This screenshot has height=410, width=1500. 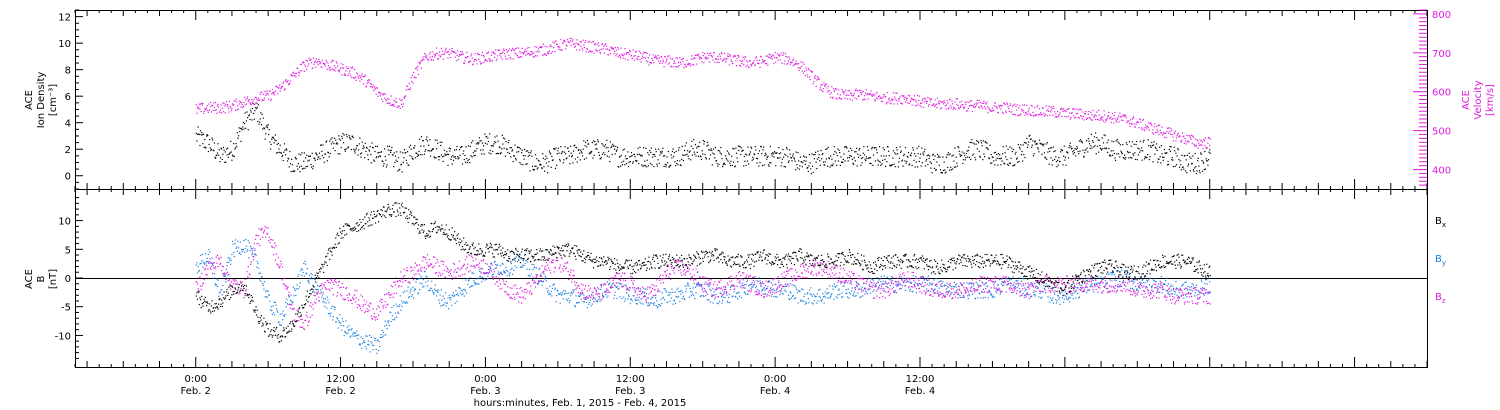 What do you see at coordinates (340, 391) in the screenshot?
I see `x-tick-date-label: Feb. 2` at bounding box center [340, 391].